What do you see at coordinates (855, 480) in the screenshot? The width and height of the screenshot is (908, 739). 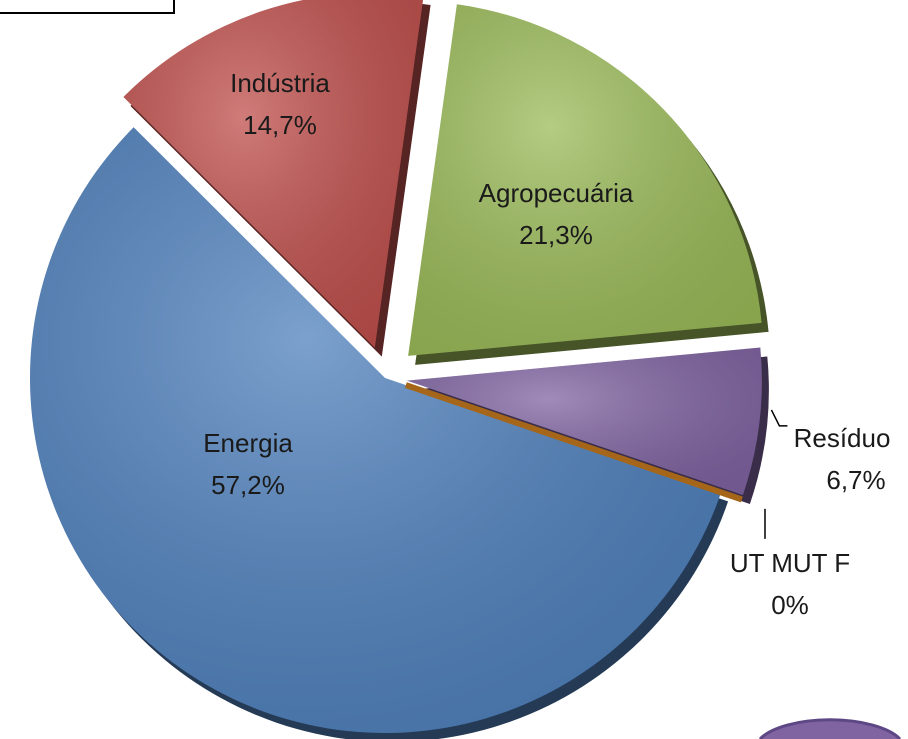 I see `slice-value-label: 6,7%` at bounding box center [855, 480].